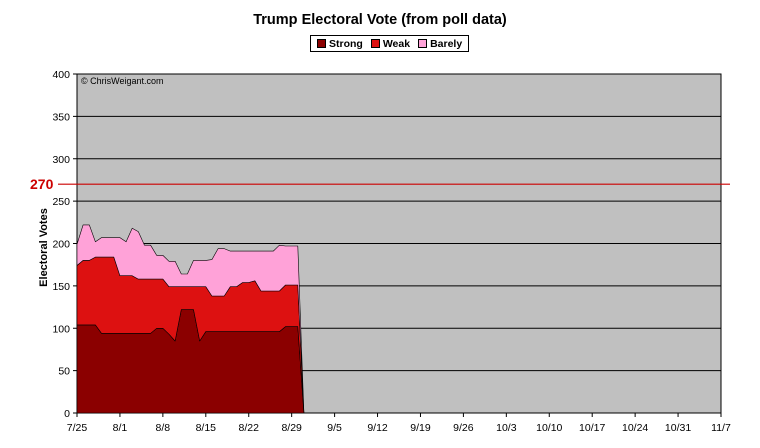 This screenshot has width=760, height=448. I want to click on x-tick-label-11-7: 11/7, so click(721, 428).